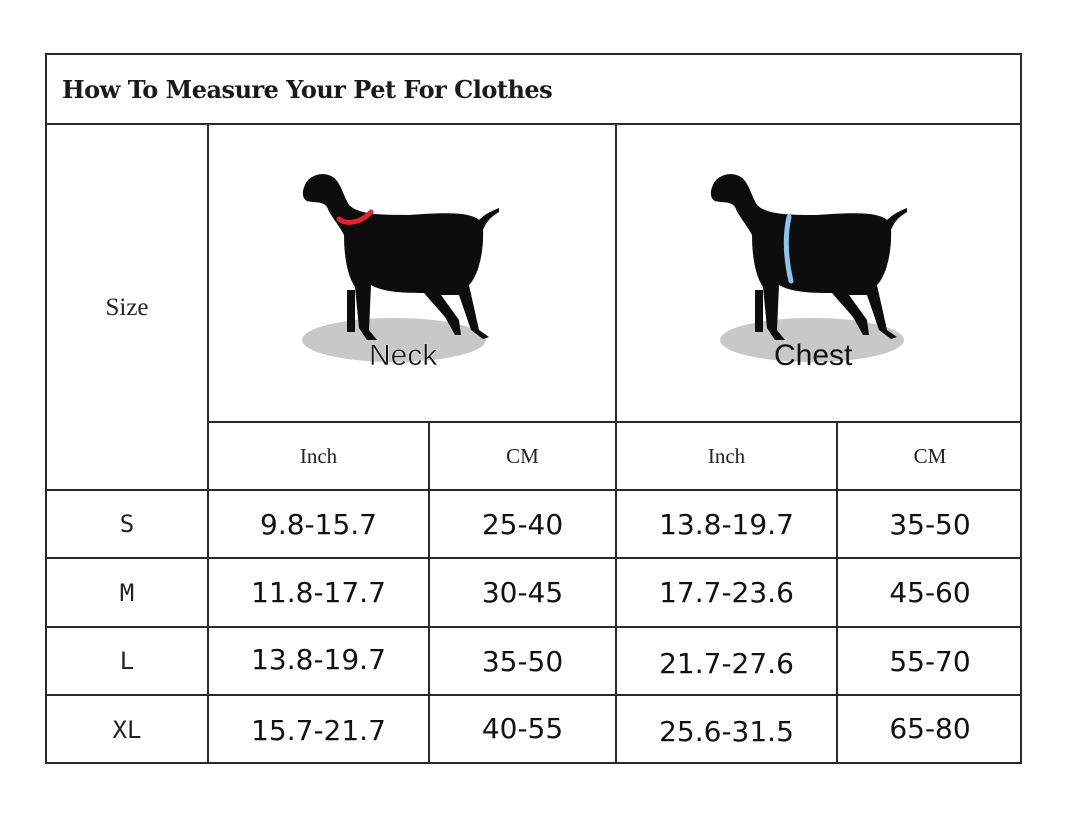 The height and width of the screenshot is (832, 1090). Describe the element at coordinates (726, 663) in the screenshot. I see `l-chest-inch: 21.7-27.6` at that location.